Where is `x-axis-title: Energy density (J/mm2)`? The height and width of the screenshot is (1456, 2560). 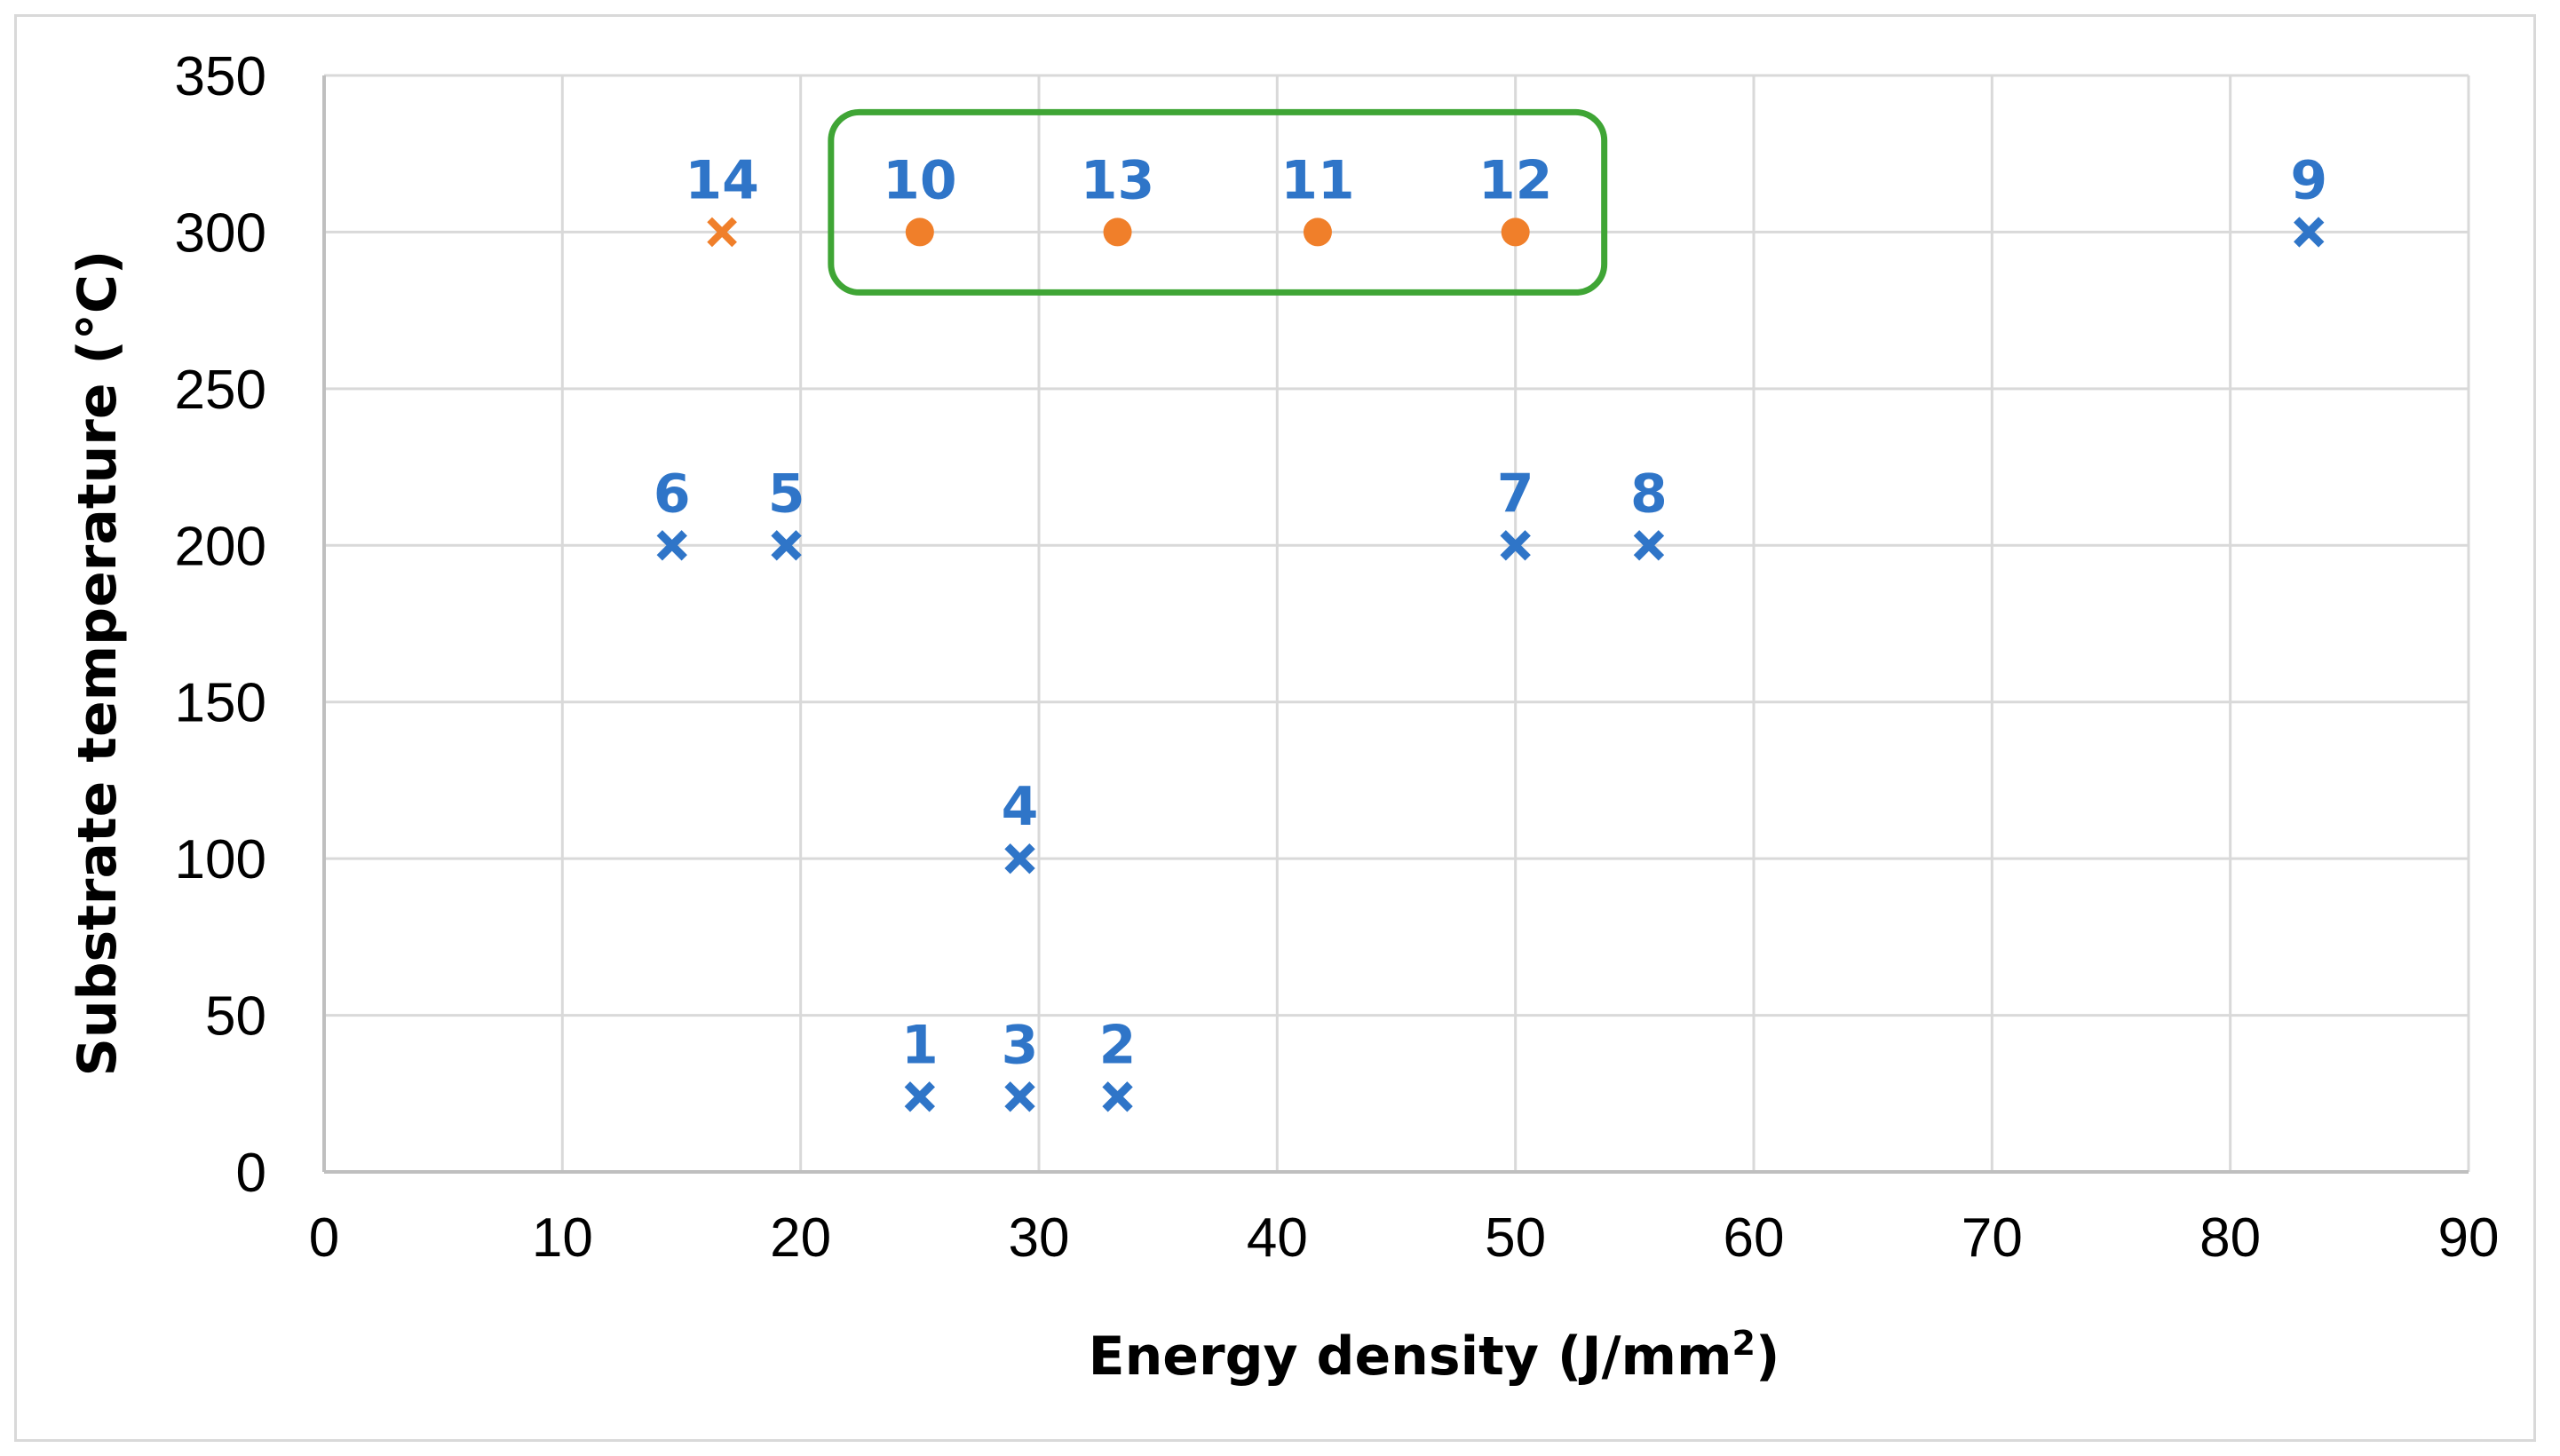 x-axis-title: Energy density (J/mm2) is located at coordinates (1435, 1356).